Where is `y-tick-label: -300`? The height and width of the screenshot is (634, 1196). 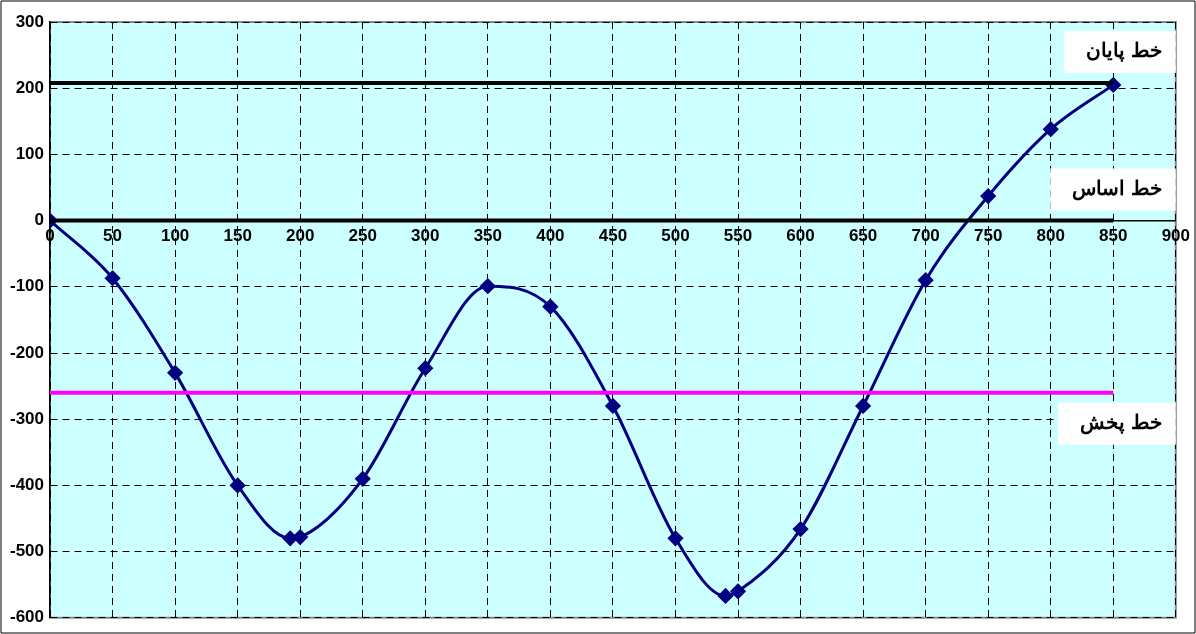
y-tick-label: -300 is located at coordinates (27, 418).